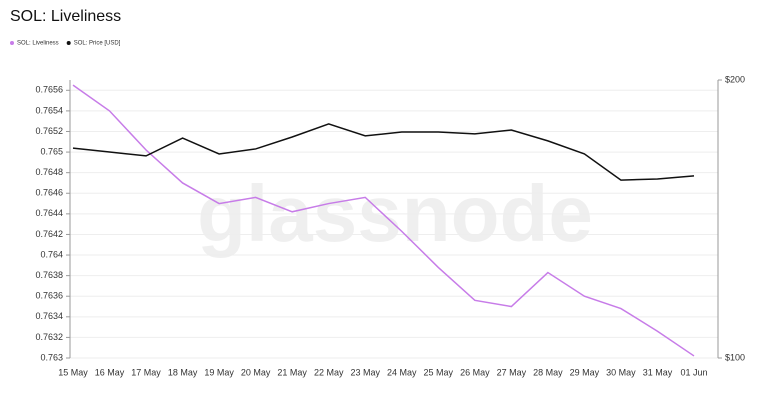 The image size is (771, 402). I want to click on y-tick-label: 0.7636, so click(49, 296).